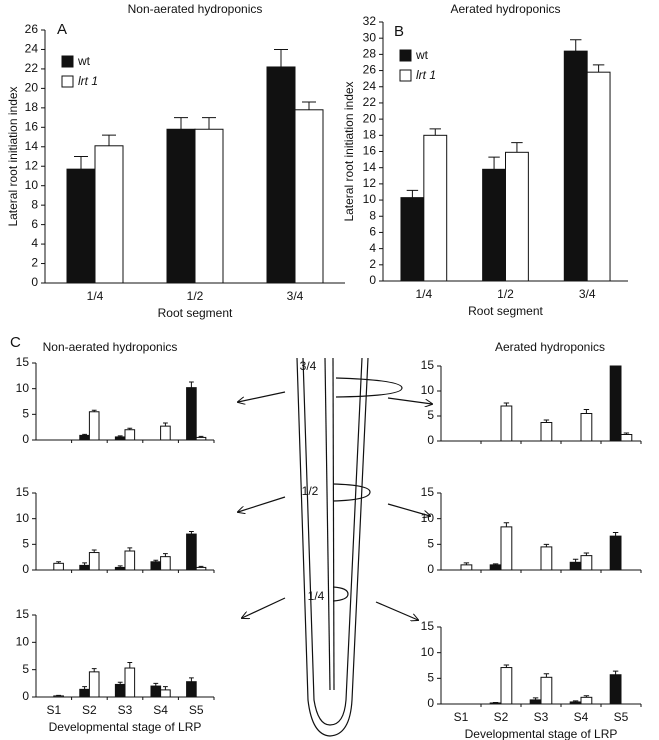  Describe the element at coordinates (370, 102) in the screenshot. I see `y-tick-label: 22` at that location.